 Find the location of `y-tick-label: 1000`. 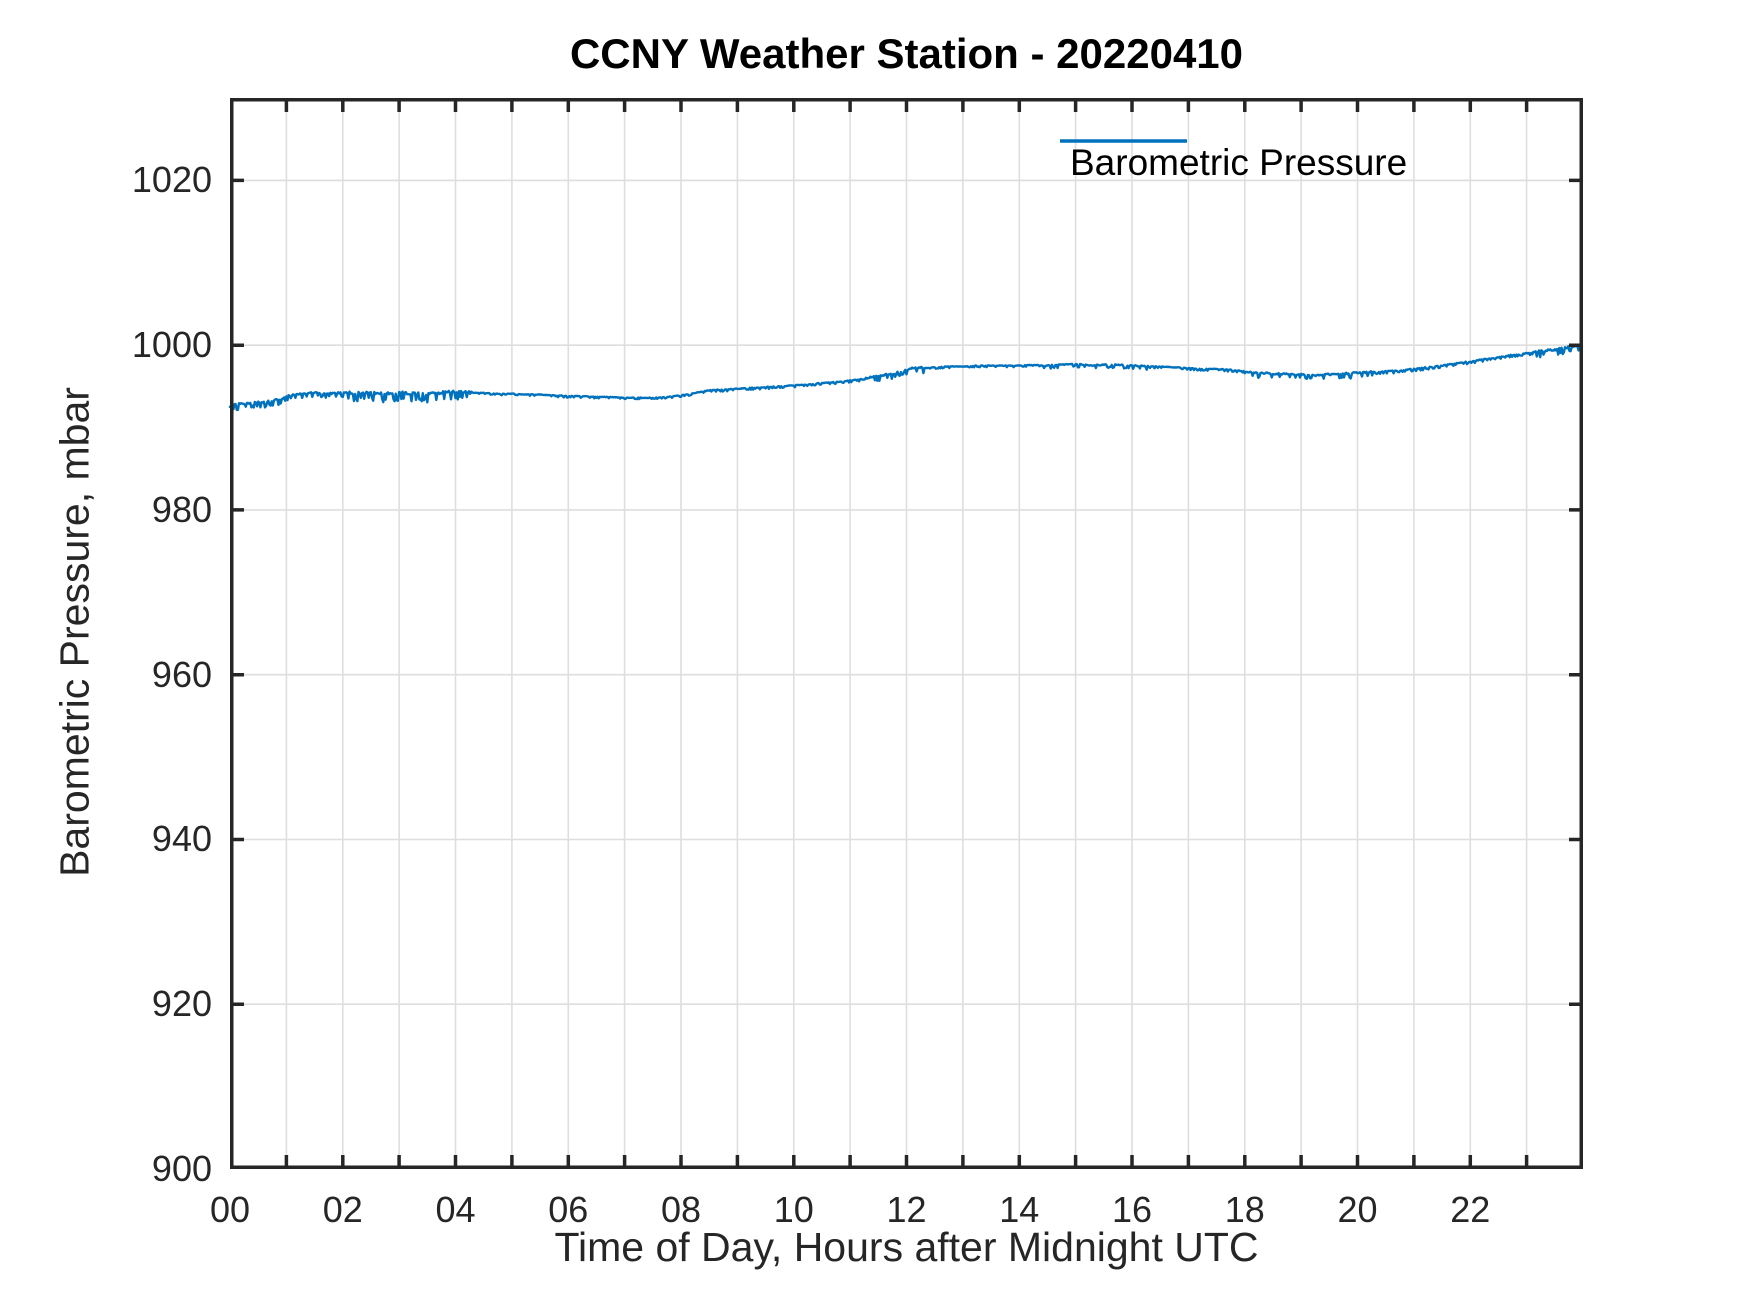

y-tick-label: 1000 is located at coordinates (171, 345).